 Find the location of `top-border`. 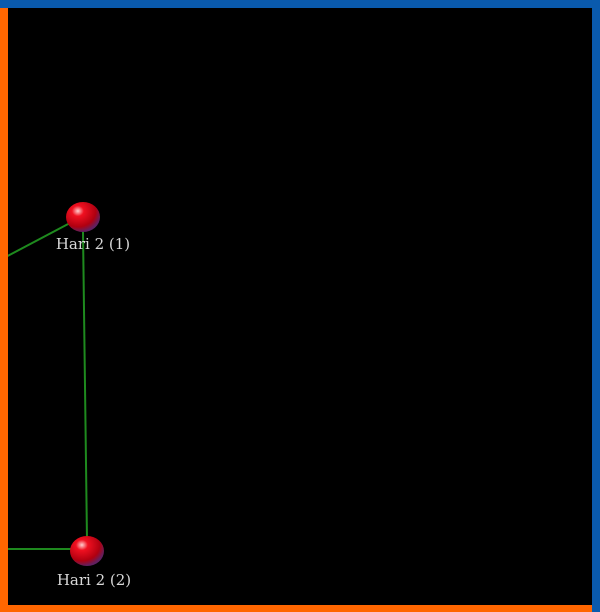

top-border is located at coordinates (300, 4).